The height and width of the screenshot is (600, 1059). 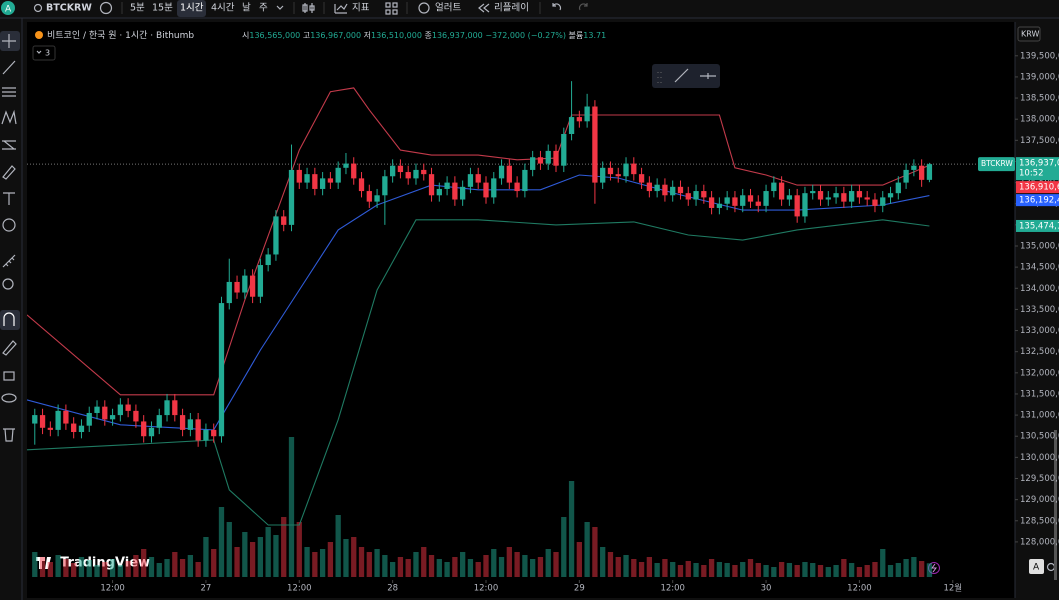 I want to click on y-tick-label: 139,500,000, so click(x=1039, y=56).